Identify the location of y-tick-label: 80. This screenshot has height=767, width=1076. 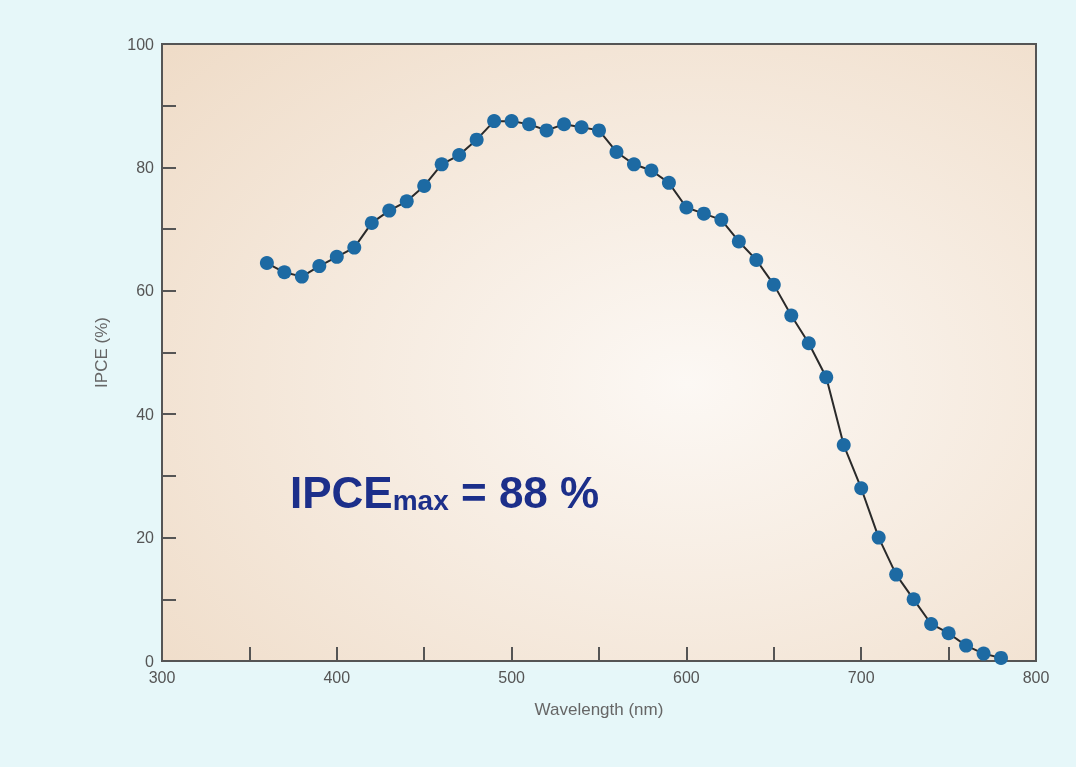
(145, 167).